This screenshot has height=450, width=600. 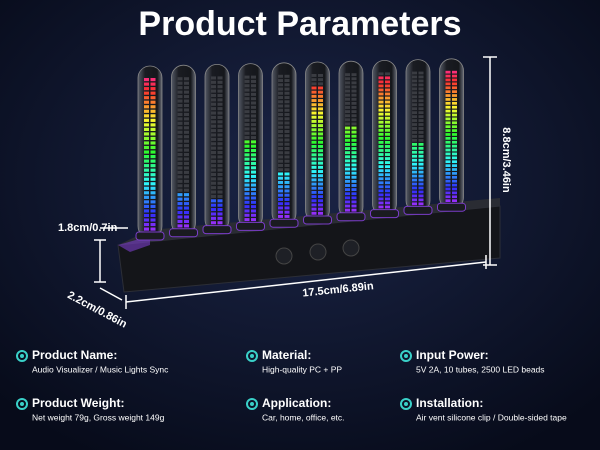 I want to click on tube, so click(x=250, y=147).